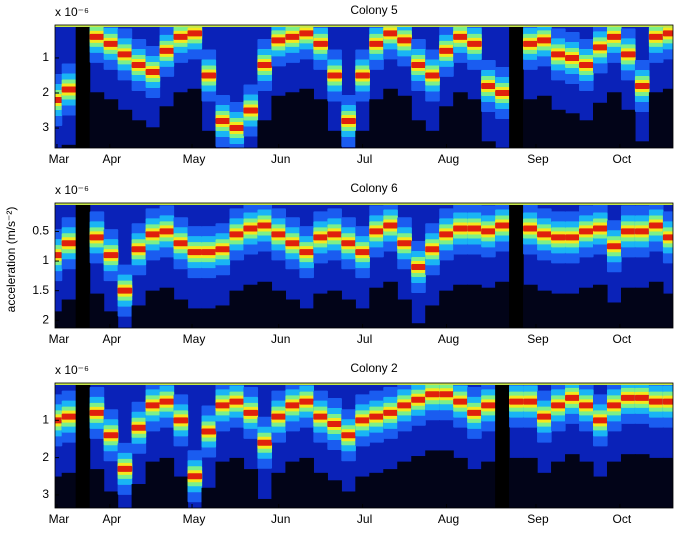 The height and width of the screenshot is (538, 686). What do you see at coordinates (111, 339) in the screenshot?
I see `x-tick-label: Apr` at bounding box center [111, 339].